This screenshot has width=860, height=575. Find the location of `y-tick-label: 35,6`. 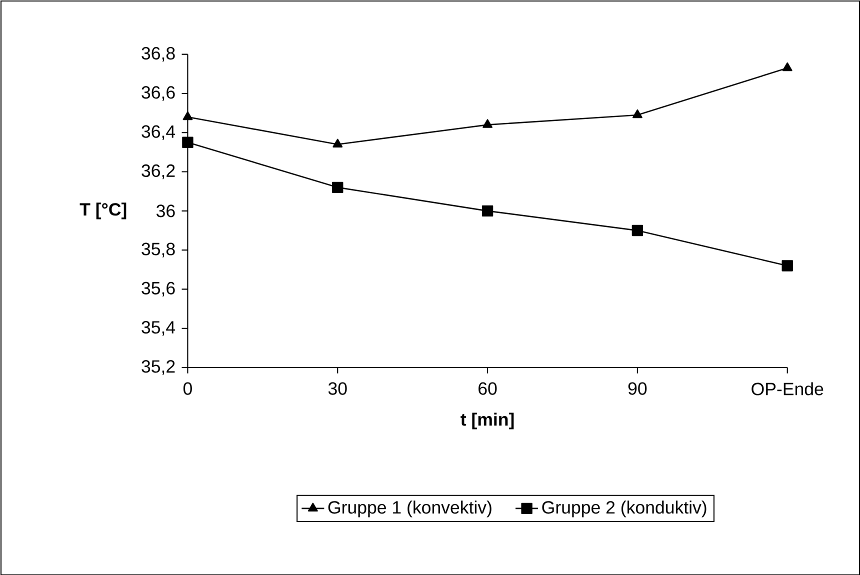

y-tick-label: 35,6 is located at coordinates (158, 289).